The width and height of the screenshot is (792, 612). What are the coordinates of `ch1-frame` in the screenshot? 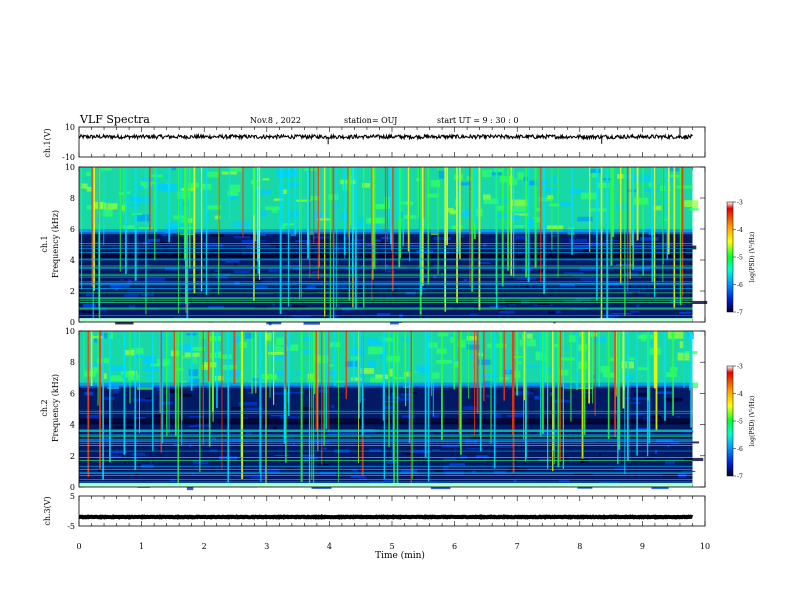 It's located at (392, 142).